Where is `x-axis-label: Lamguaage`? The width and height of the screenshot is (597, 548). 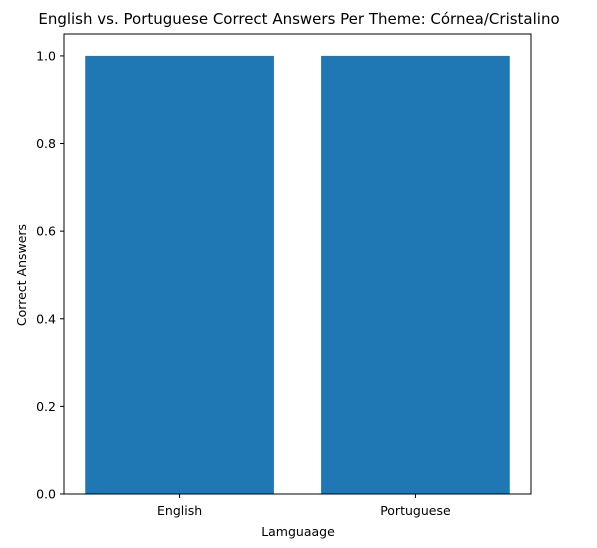 x-axis-label: Lamguaage is located at coordinates (298, 531).